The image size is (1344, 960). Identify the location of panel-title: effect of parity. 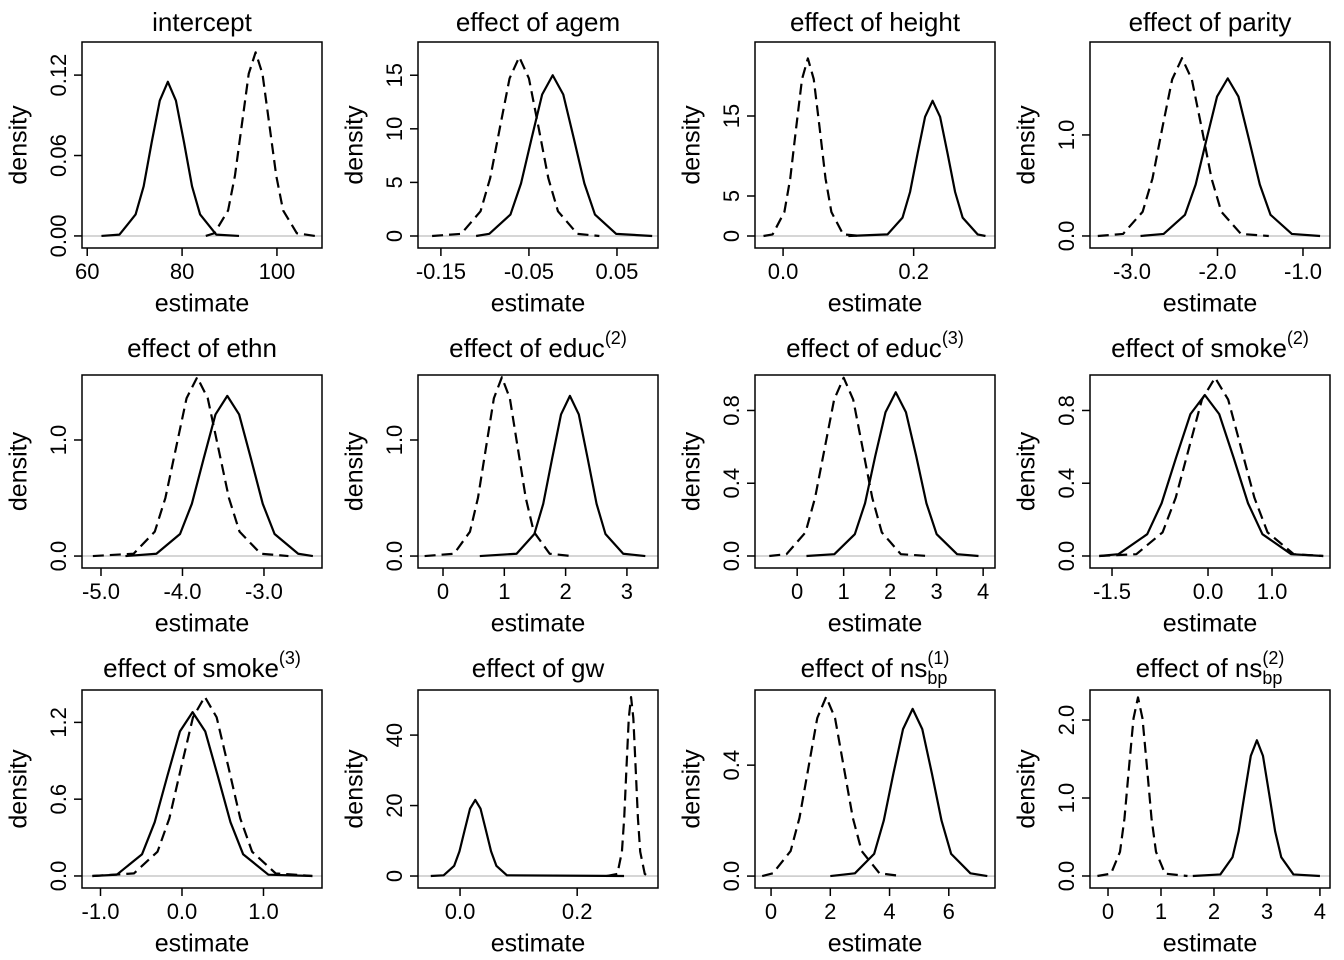
(1210, 22).